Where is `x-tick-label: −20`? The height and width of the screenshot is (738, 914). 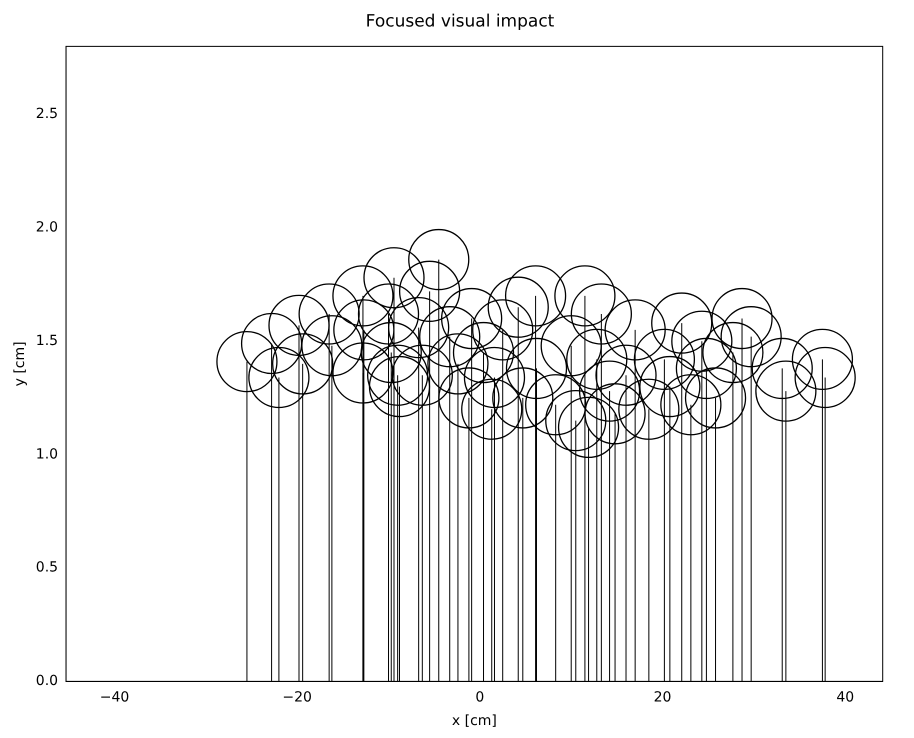
x-tick-label: −20 is located at coordinates (297, 697).